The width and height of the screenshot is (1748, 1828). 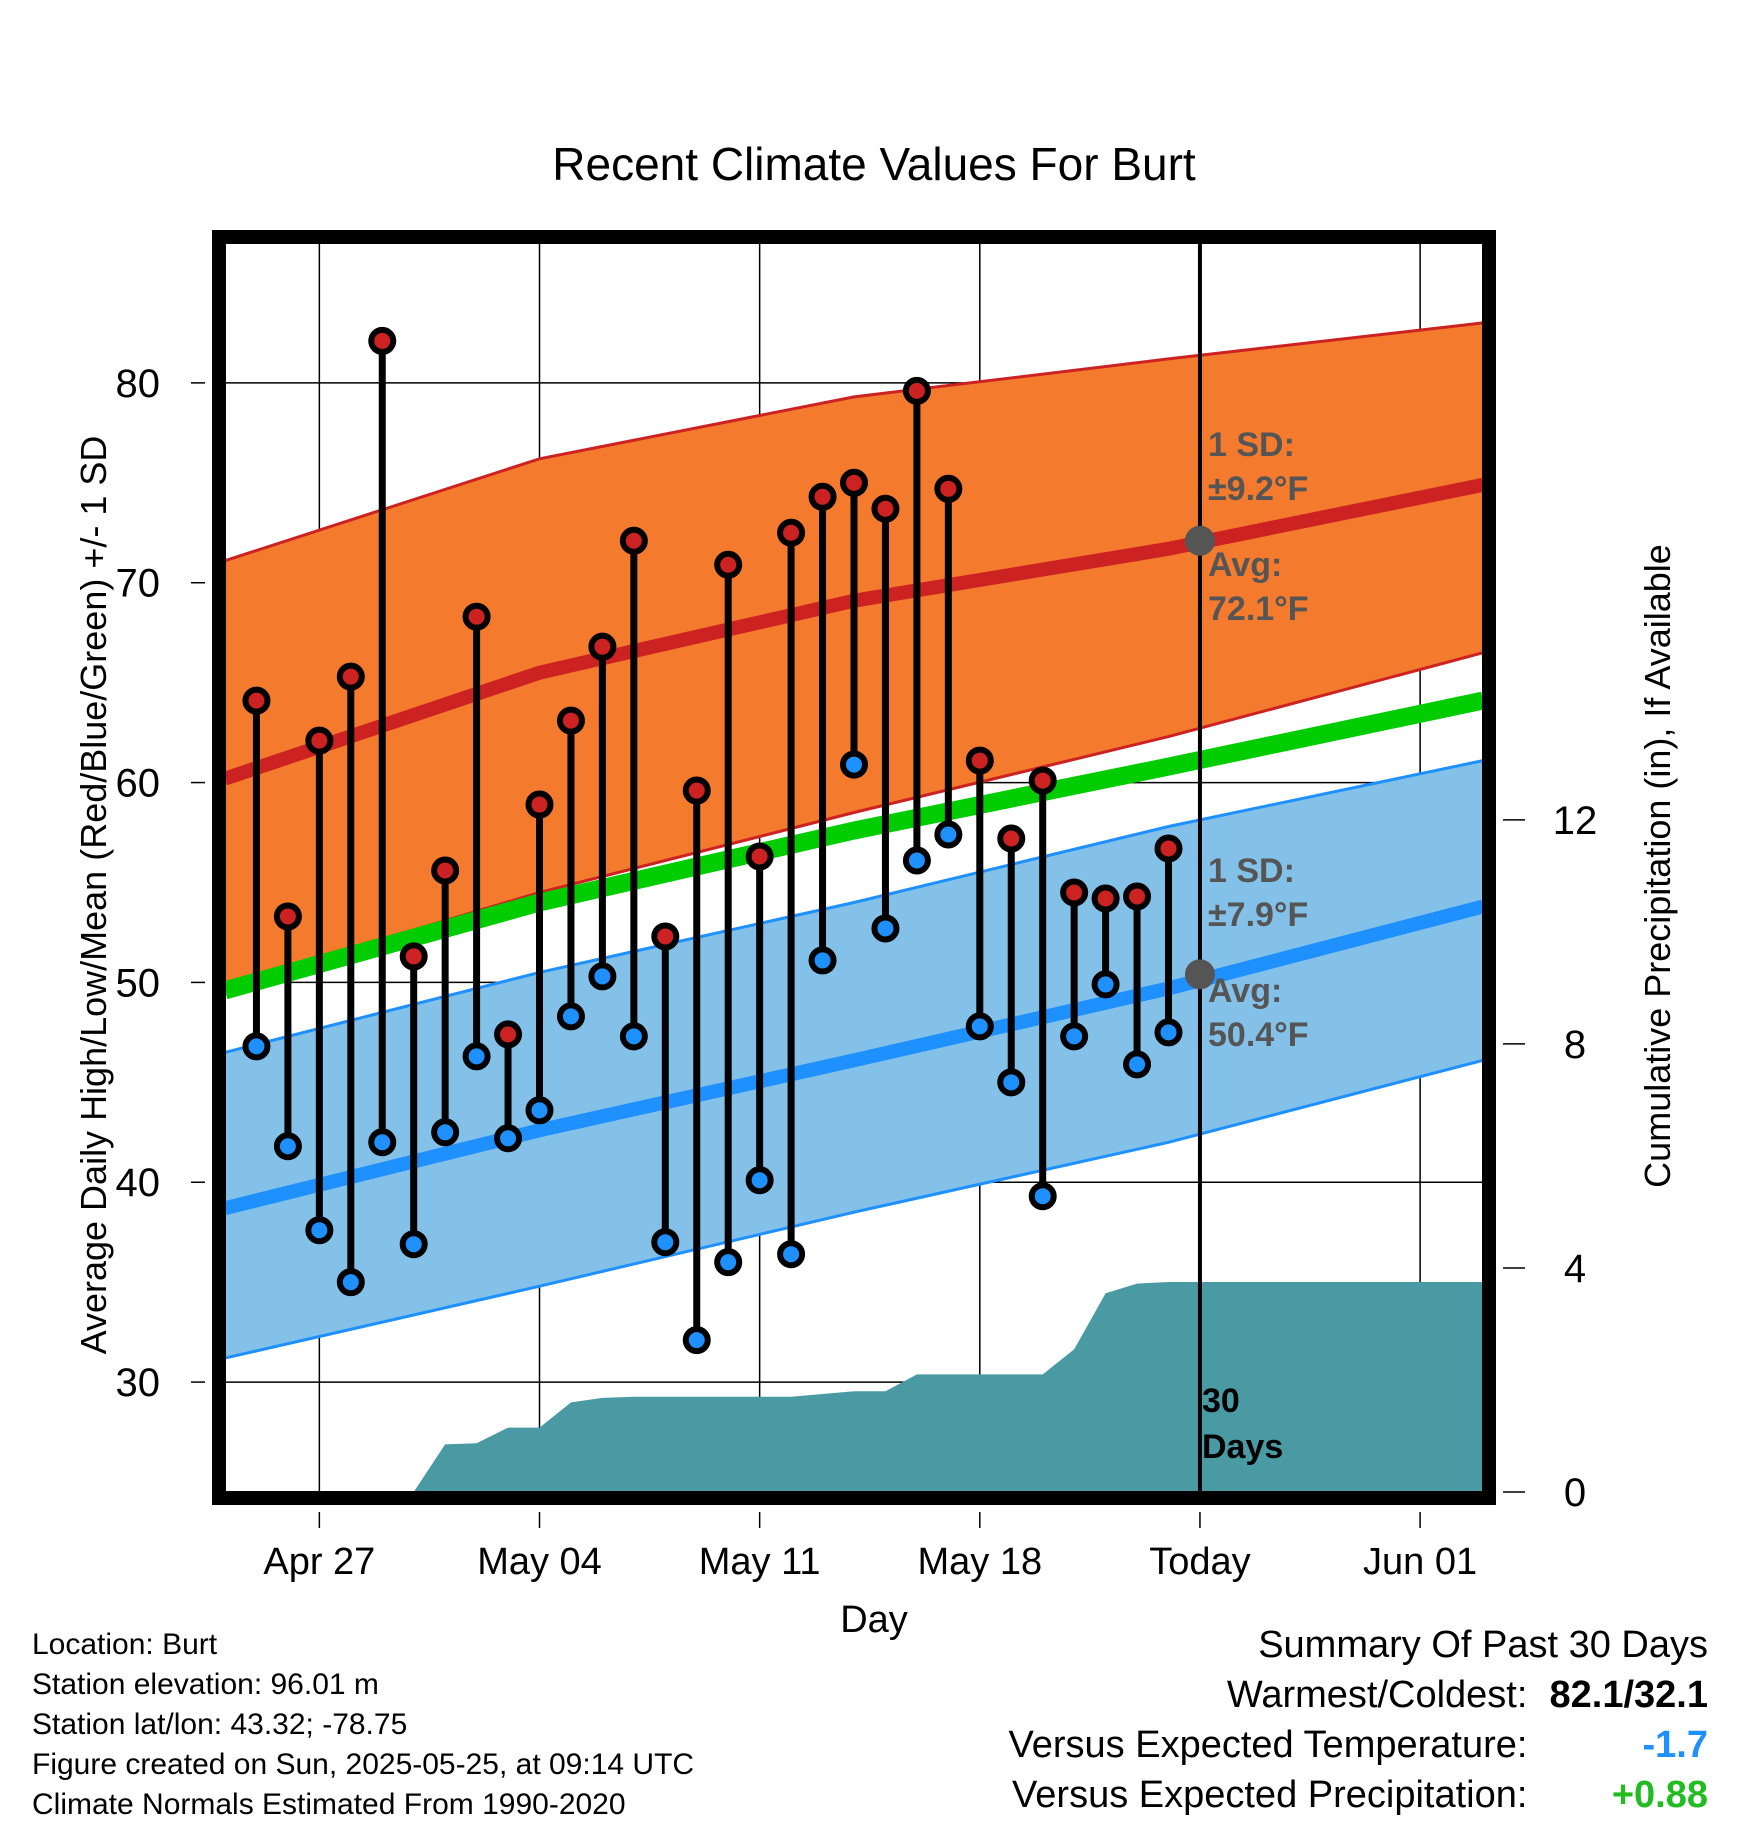 I want to click on temp-value: -1.7, so click(x=1675, y=1745).